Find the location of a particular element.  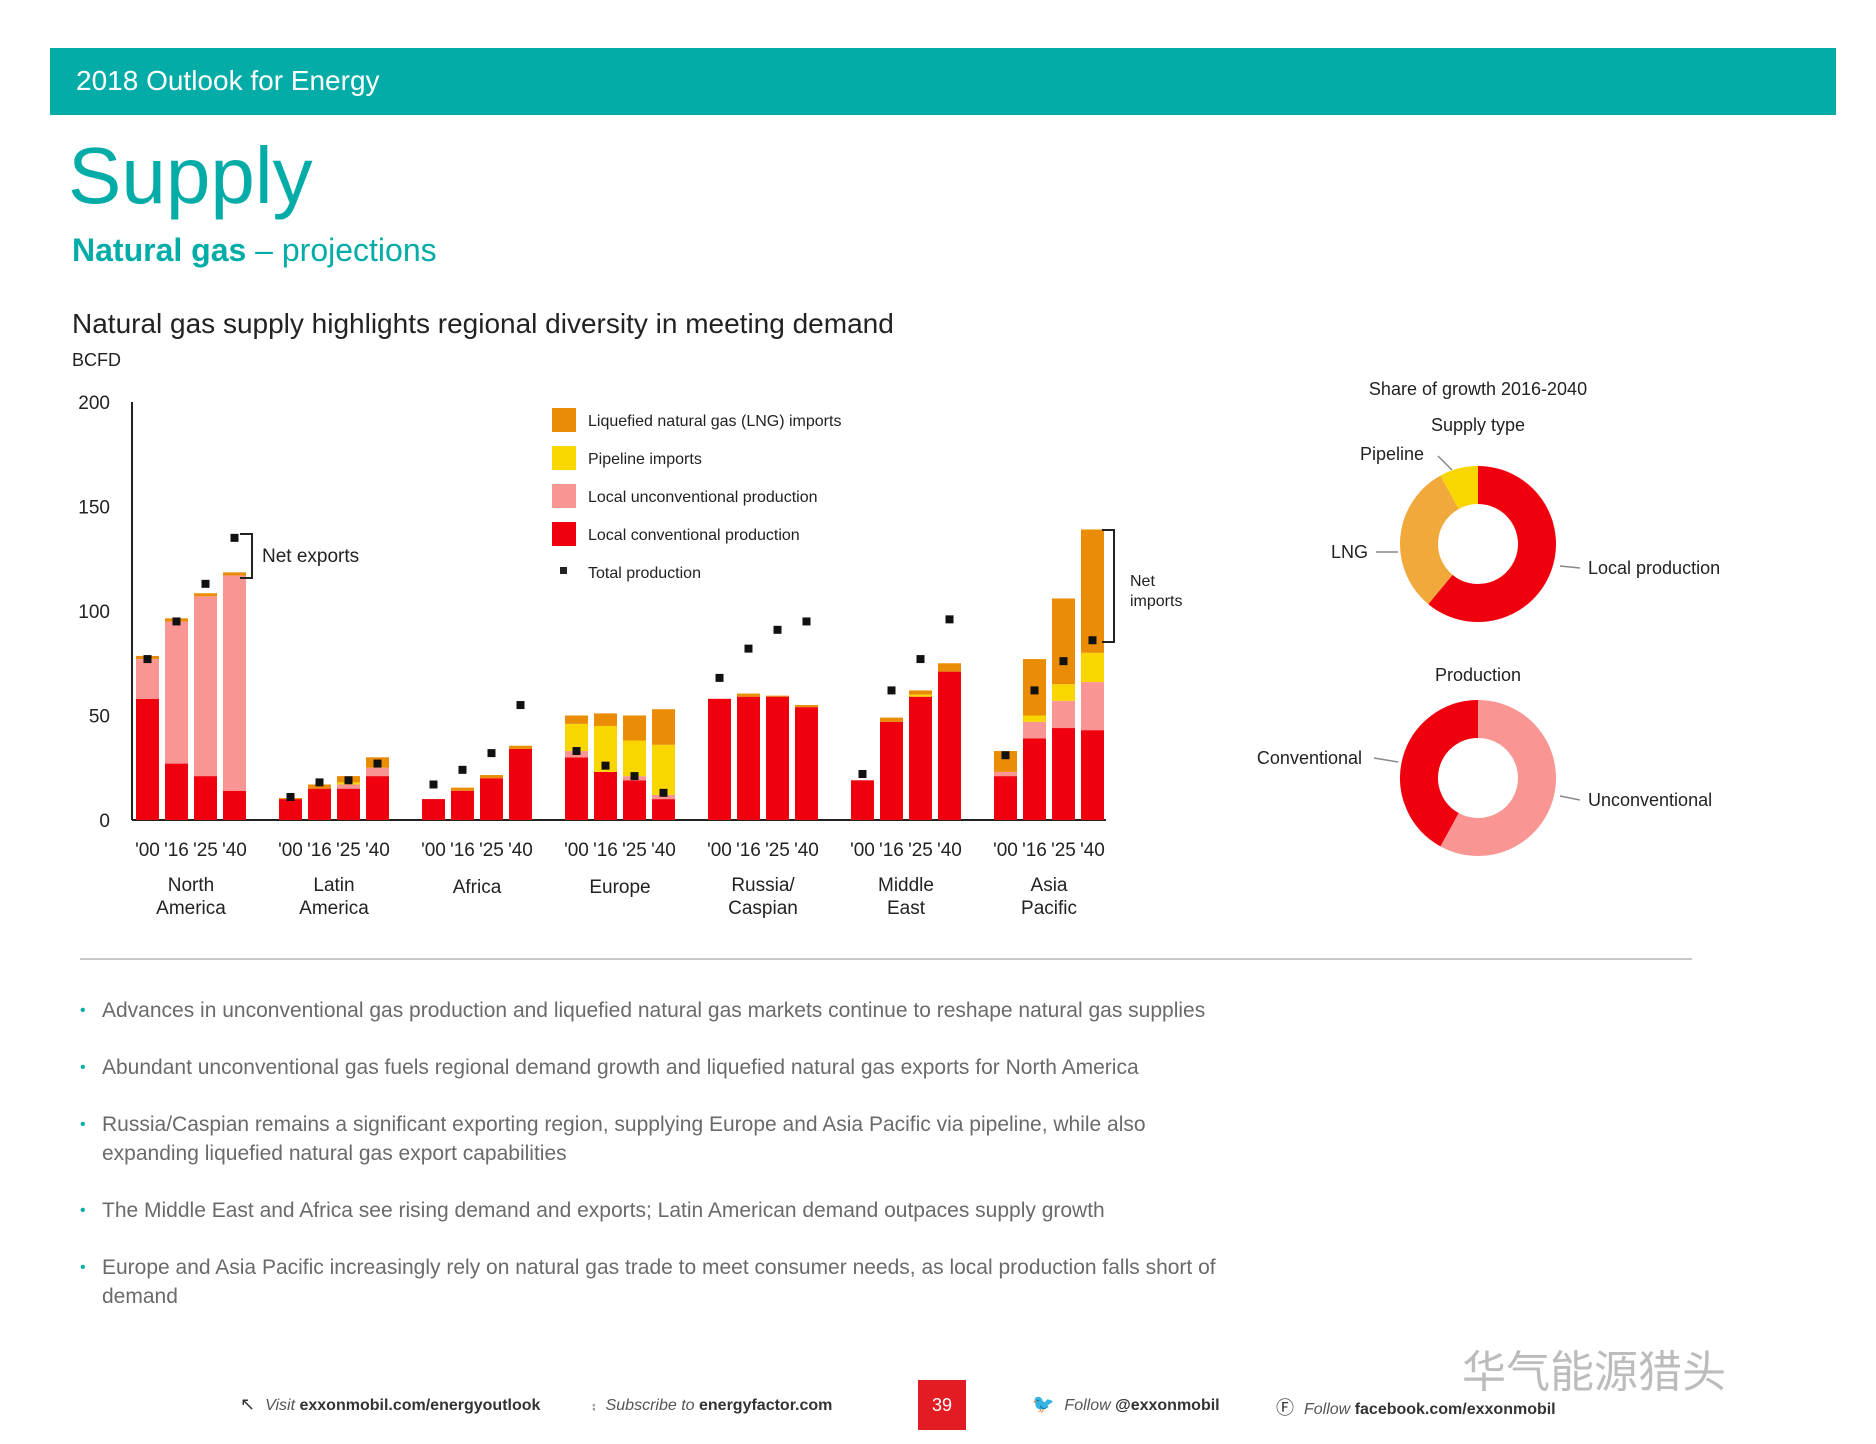

donut-subtitle: Supply type is located at coordinates (1478, 425).